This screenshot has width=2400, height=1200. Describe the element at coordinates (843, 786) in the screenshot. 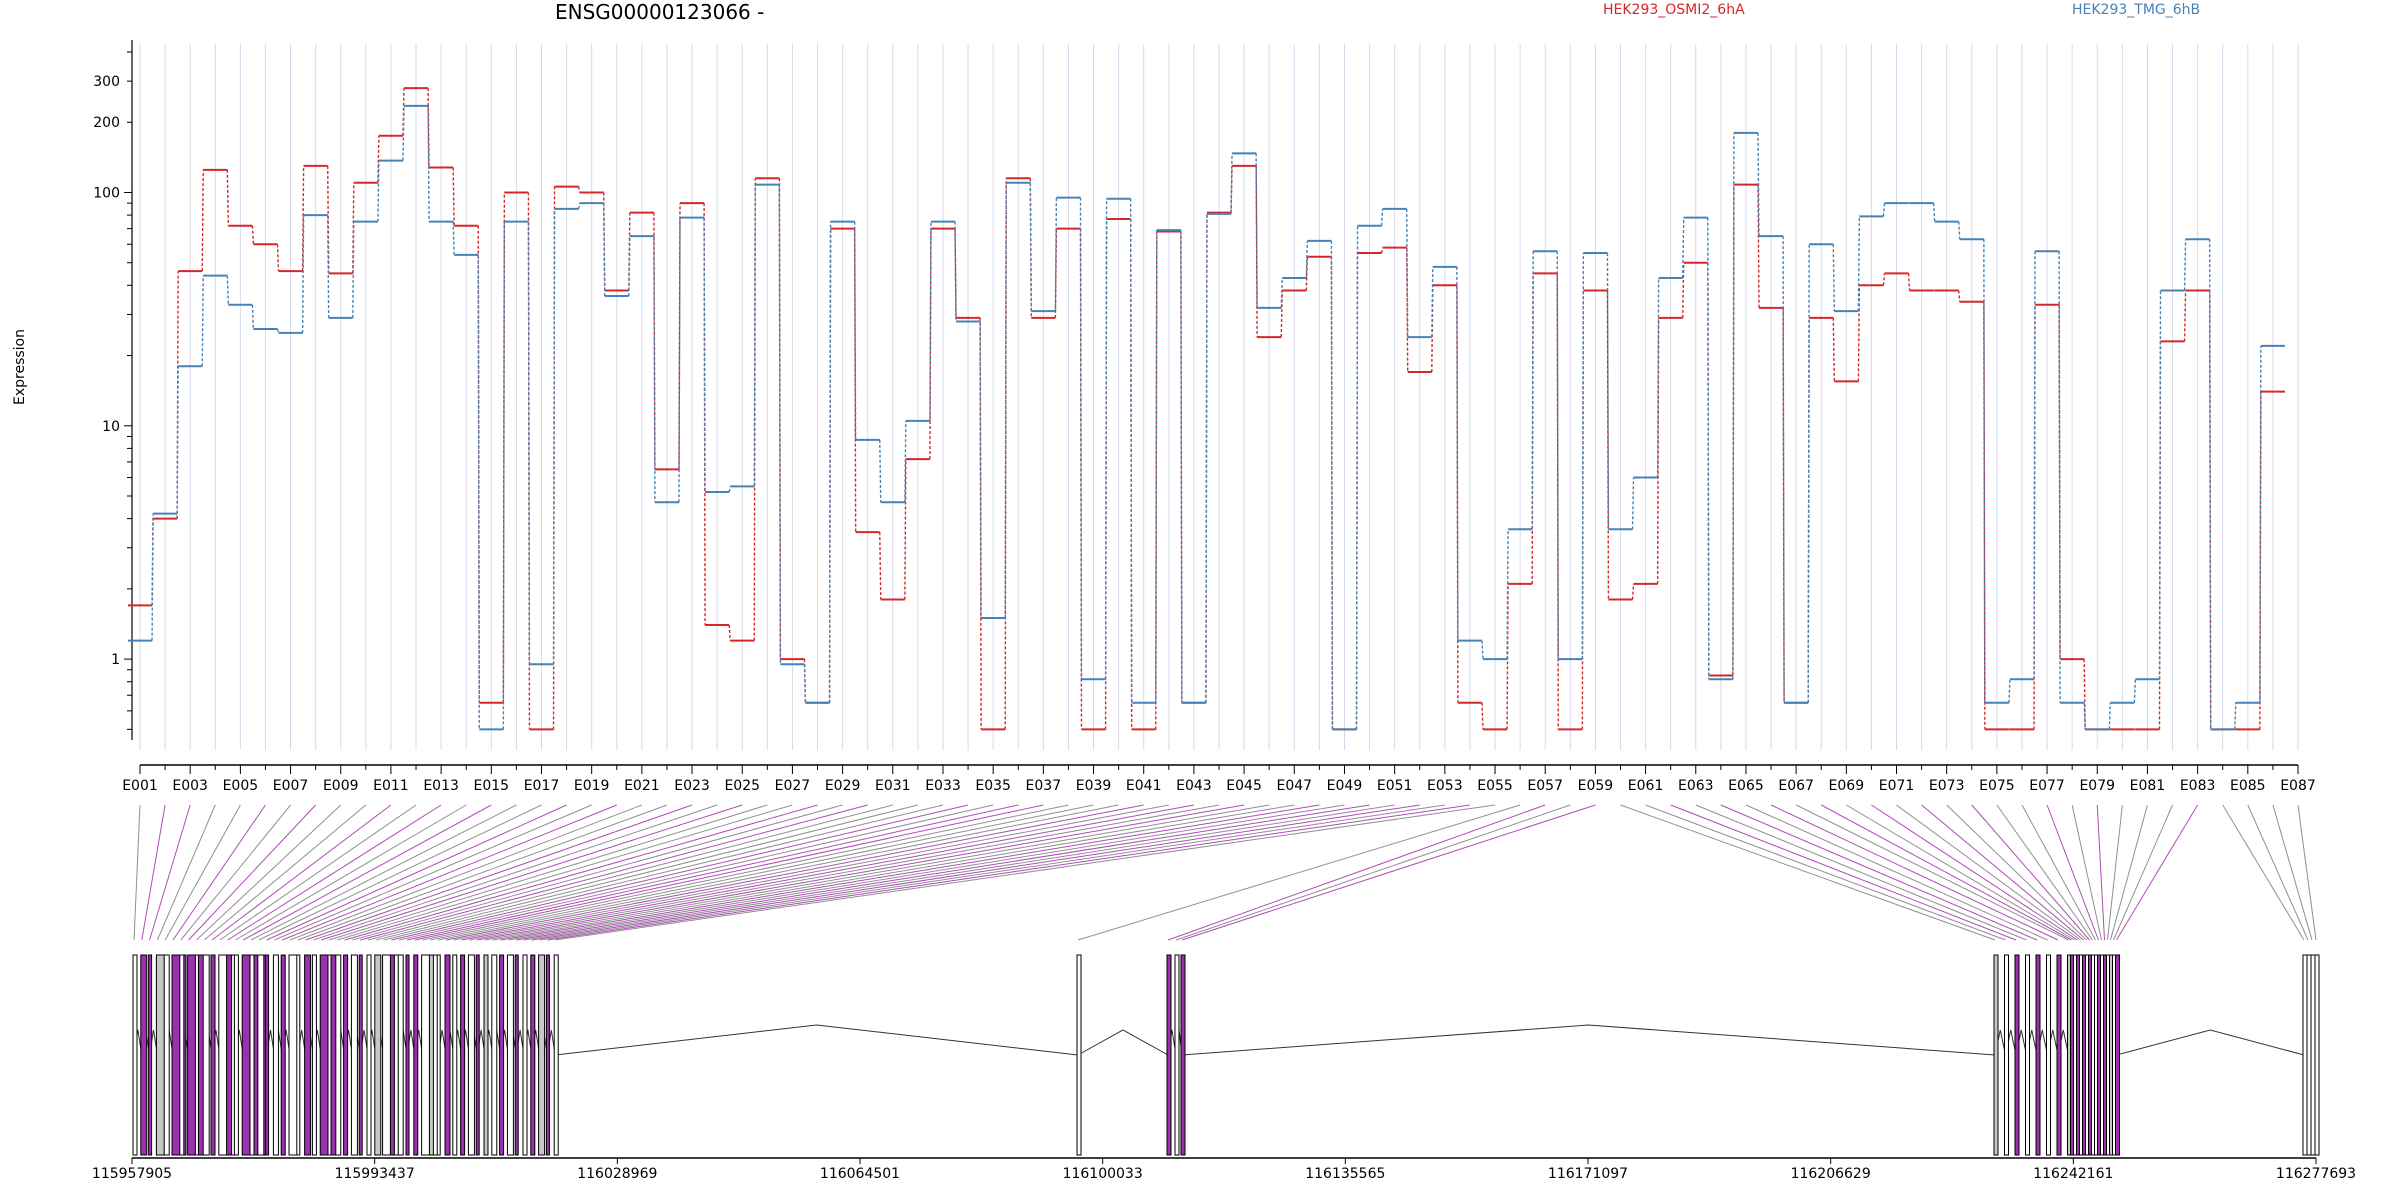

I see `x-tick-label: E029` at that location.